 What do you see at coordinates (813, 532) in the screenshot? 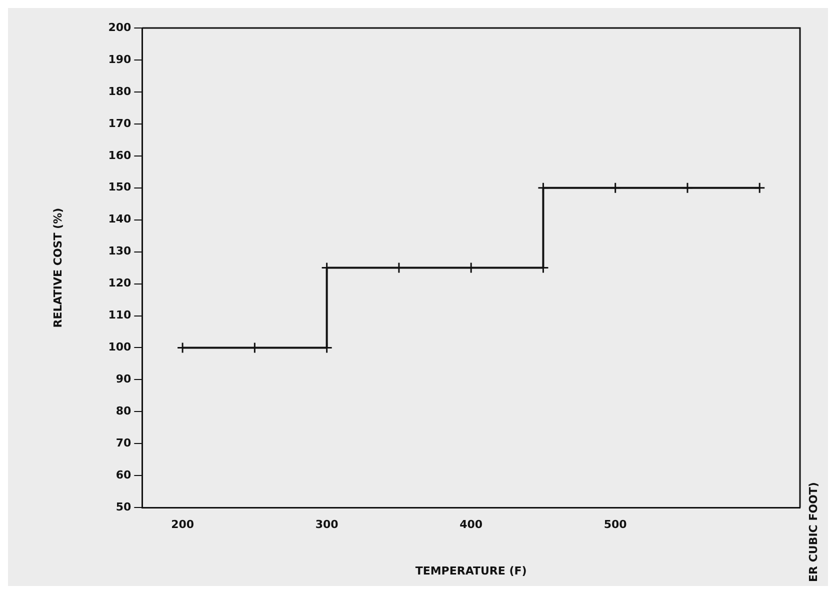
I see `text: ER CUBIC FOOT)` at bounding box center [813, 532].